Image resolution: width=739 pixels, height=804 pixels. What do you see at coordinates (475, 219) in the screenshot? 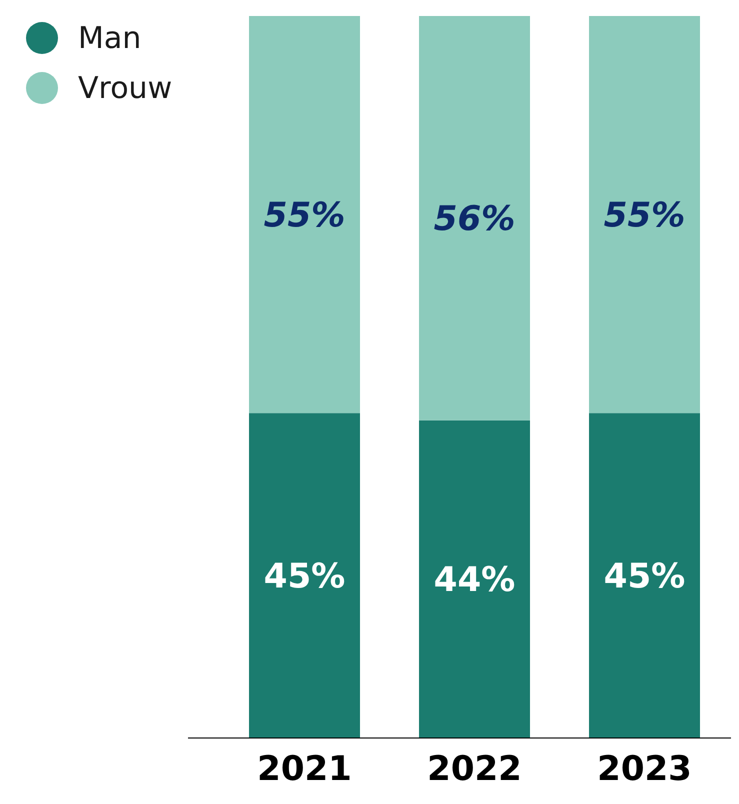
I see `data-label: 56%` at bounding box center [475, 219].